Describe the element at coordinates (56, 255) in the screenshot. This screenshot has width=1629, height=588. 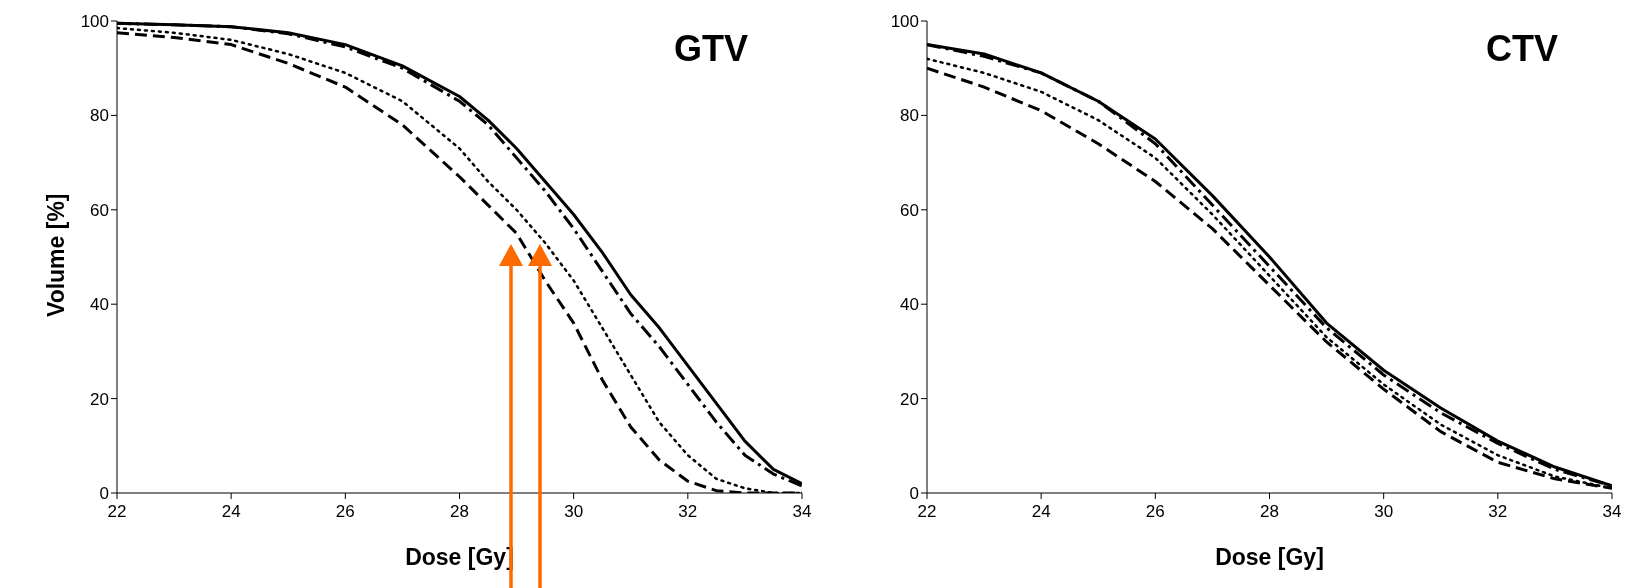
I see `y-axis-title: Volume [%]` at that location.